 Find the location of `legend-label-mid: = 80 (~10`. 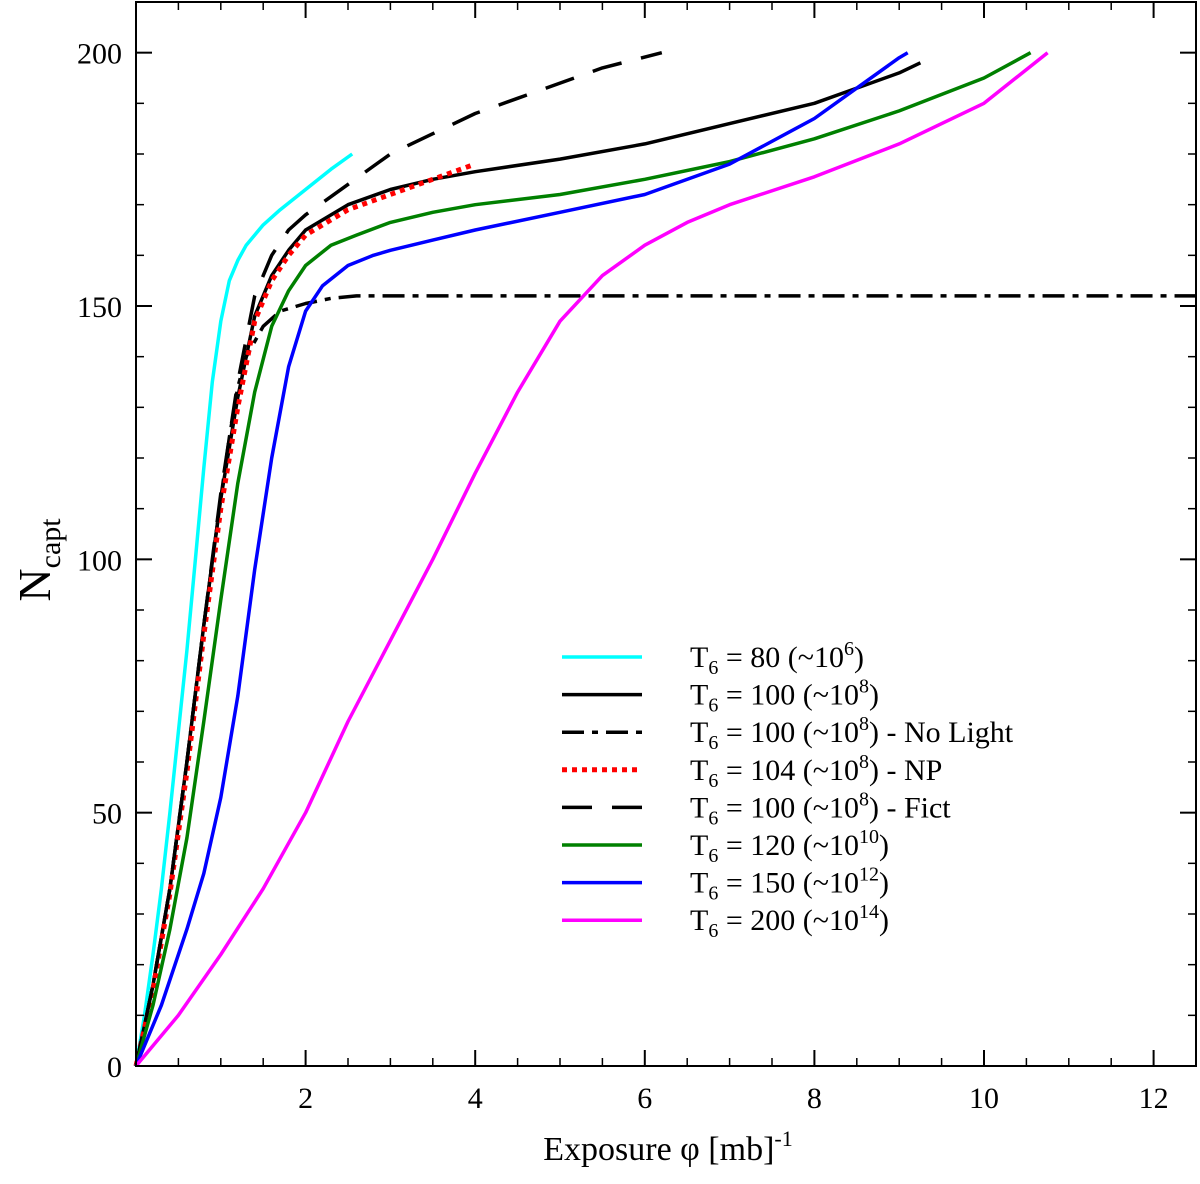

legend-label-mid: = 80 (~10 is located at coordinates (781, 657).